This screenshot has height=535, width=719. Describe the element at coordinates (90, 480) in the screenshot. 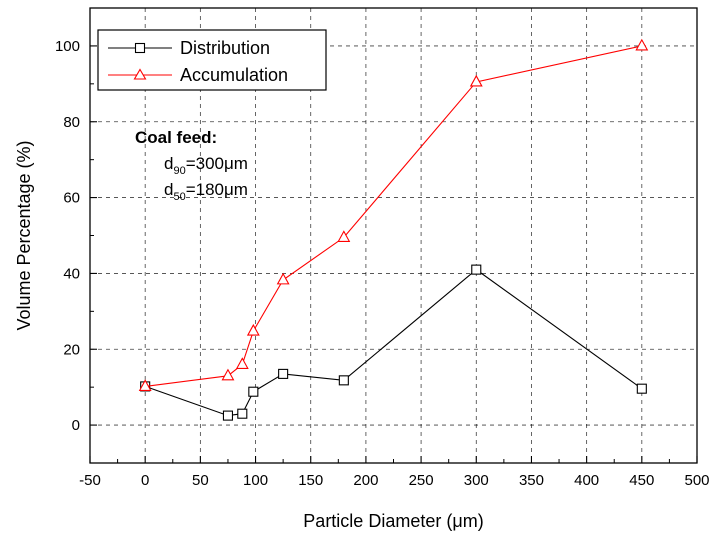

I see `x-tick-label: -50` at that location.